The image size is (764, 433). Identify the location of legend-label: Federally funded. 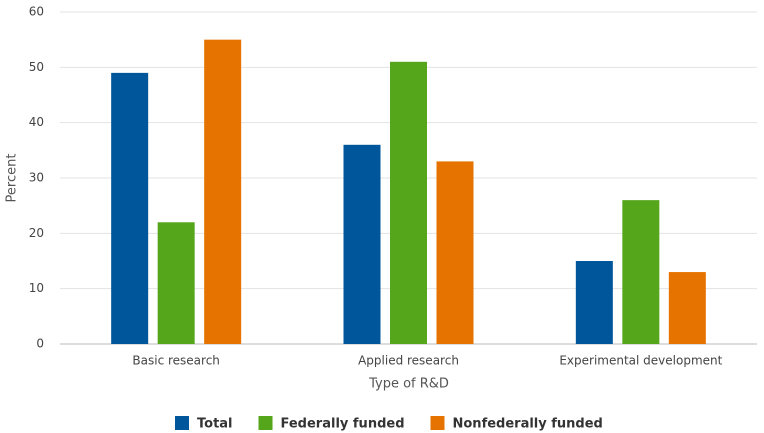
(343, 424).